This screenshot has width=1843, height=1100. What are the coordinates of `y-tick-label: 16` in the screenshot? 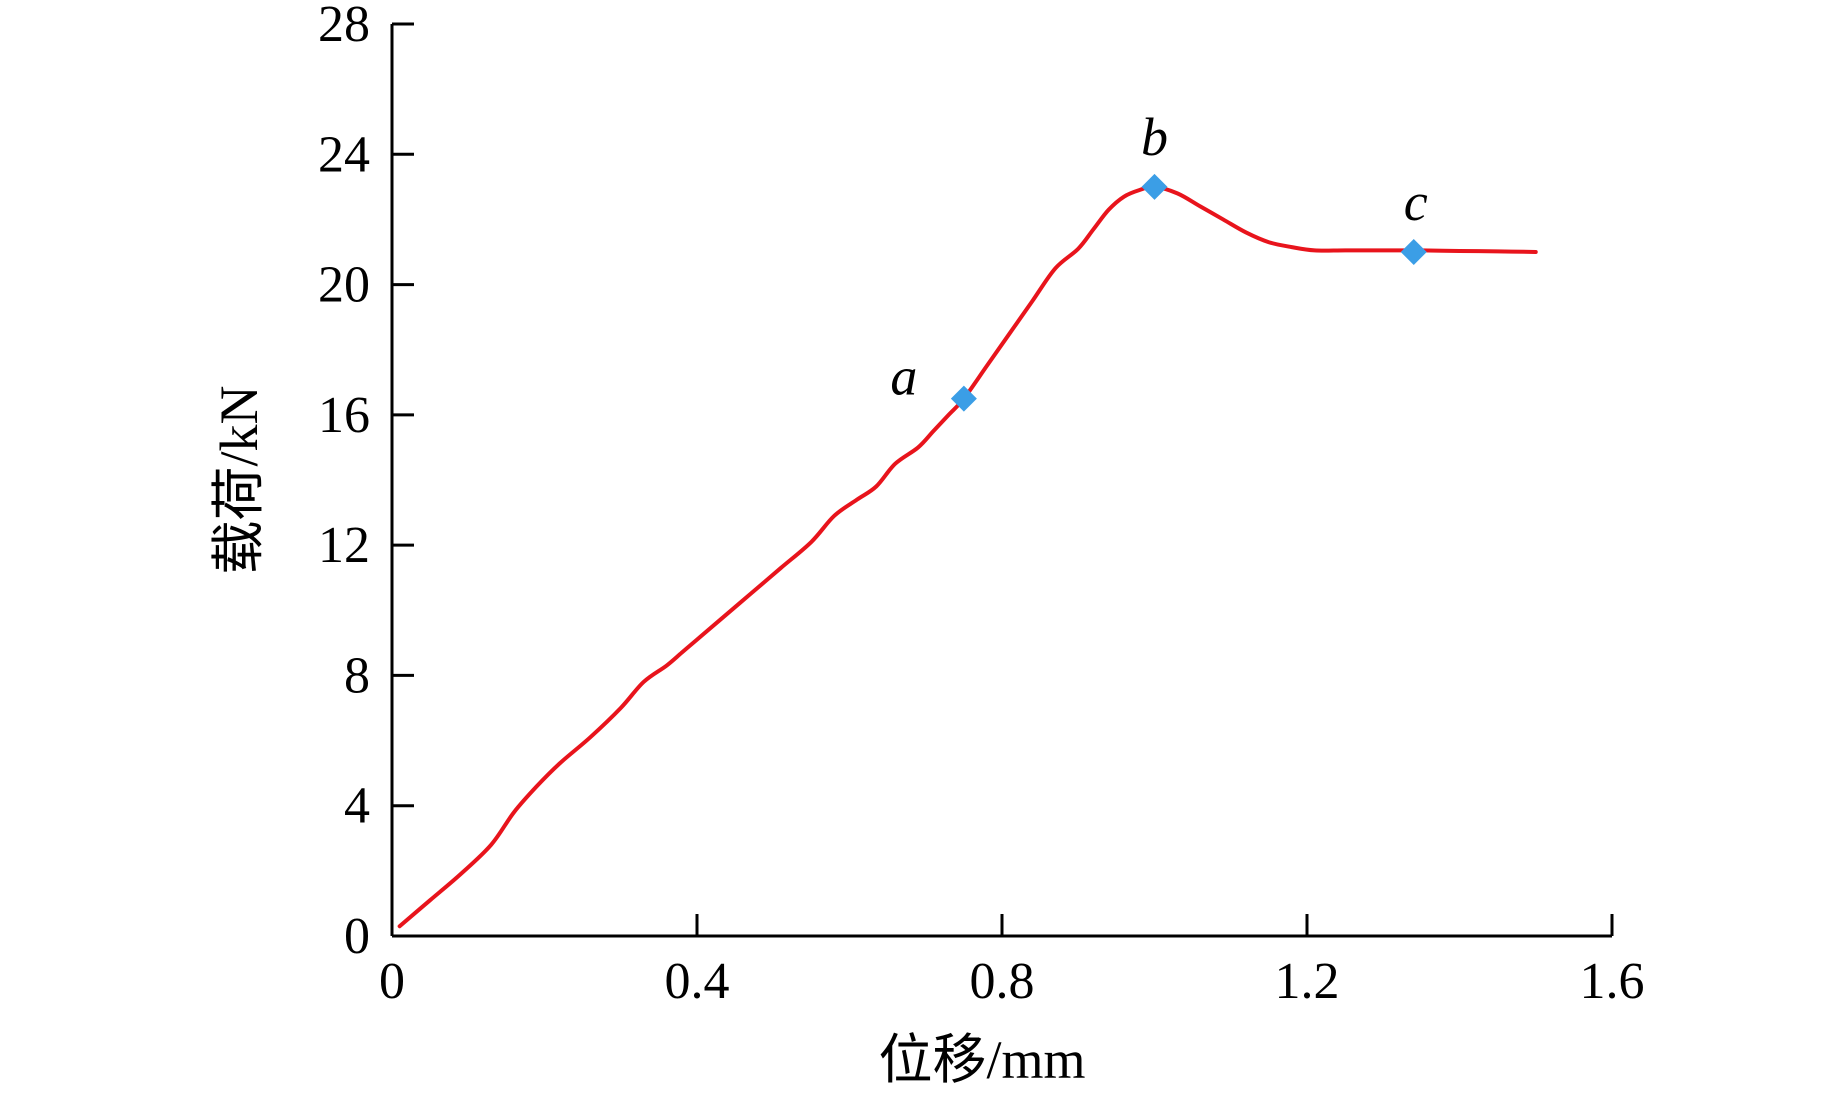 It's located at (344, 415).